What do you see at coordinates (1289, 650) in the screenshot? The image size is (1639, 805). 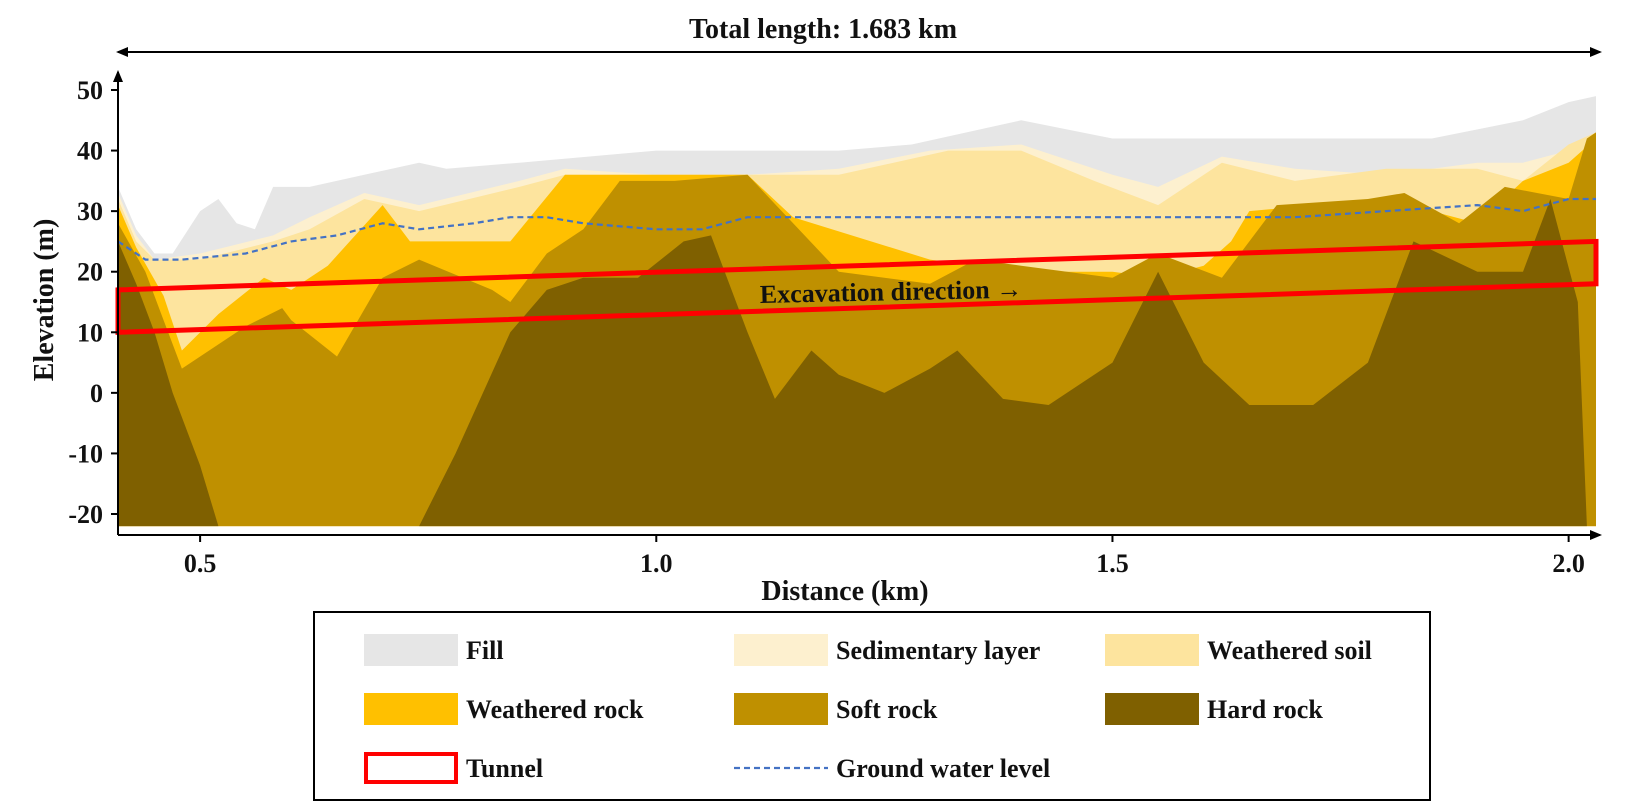 I see `legend-label: Weathered soil` at bounding box center [1289, 650].